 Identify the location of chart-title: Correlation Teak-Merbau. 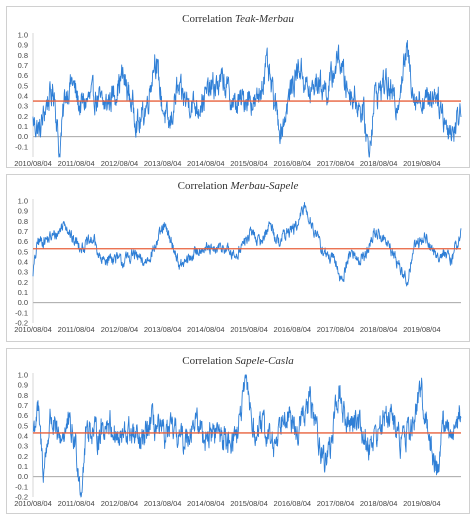
(238, 19).